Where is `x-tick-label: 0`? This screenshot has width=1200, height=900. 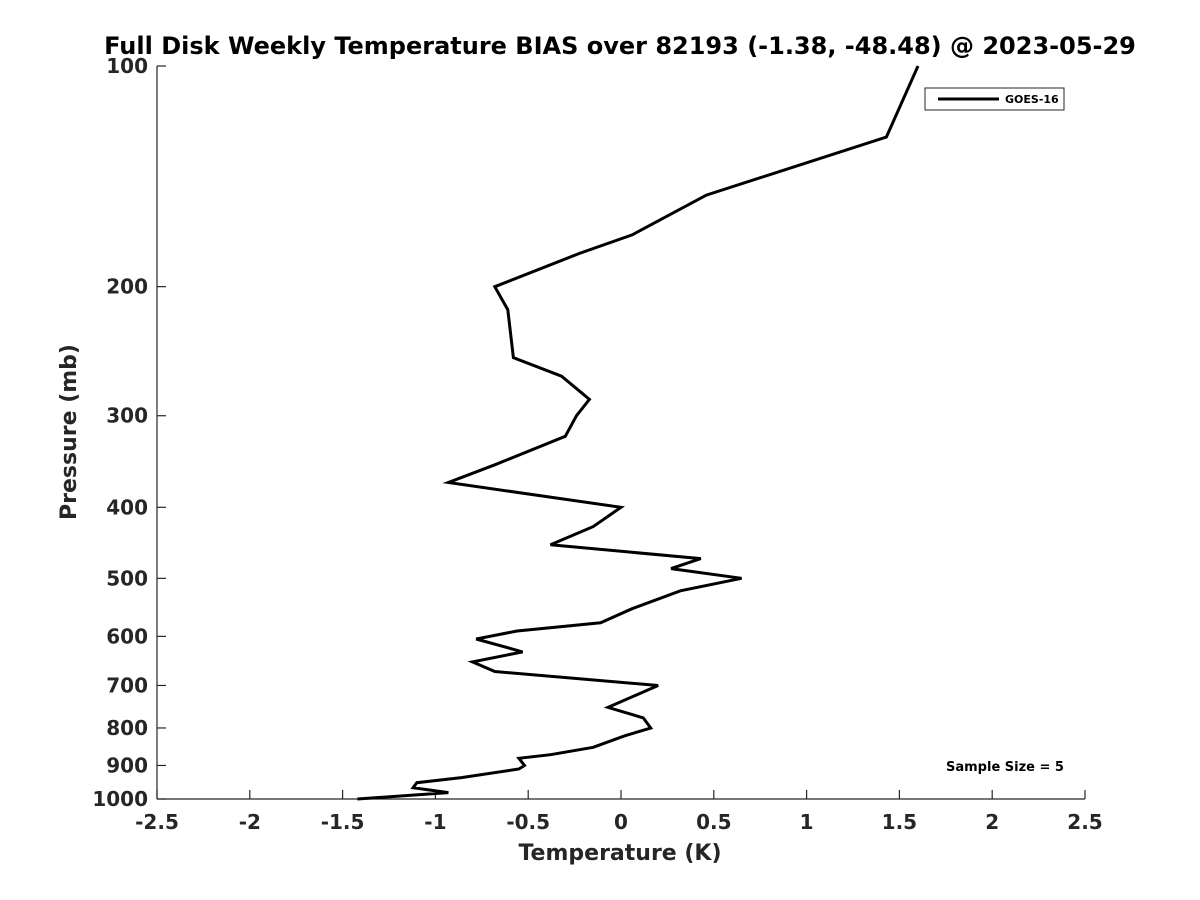
x-tick-label: 0 is located at coordinates (621, 822).